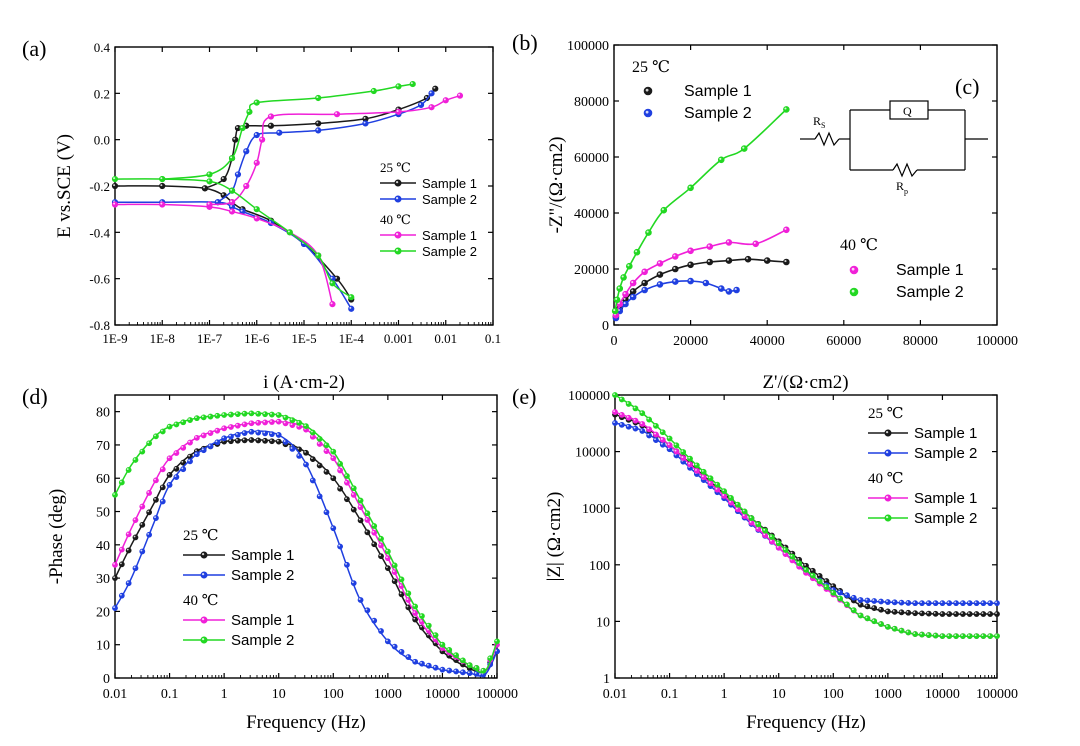 The width and height of the screenshot is (1080, 746). Describe the element at coordinates (907, 111) in the screenshot. I see `q-label: Q` at that location.